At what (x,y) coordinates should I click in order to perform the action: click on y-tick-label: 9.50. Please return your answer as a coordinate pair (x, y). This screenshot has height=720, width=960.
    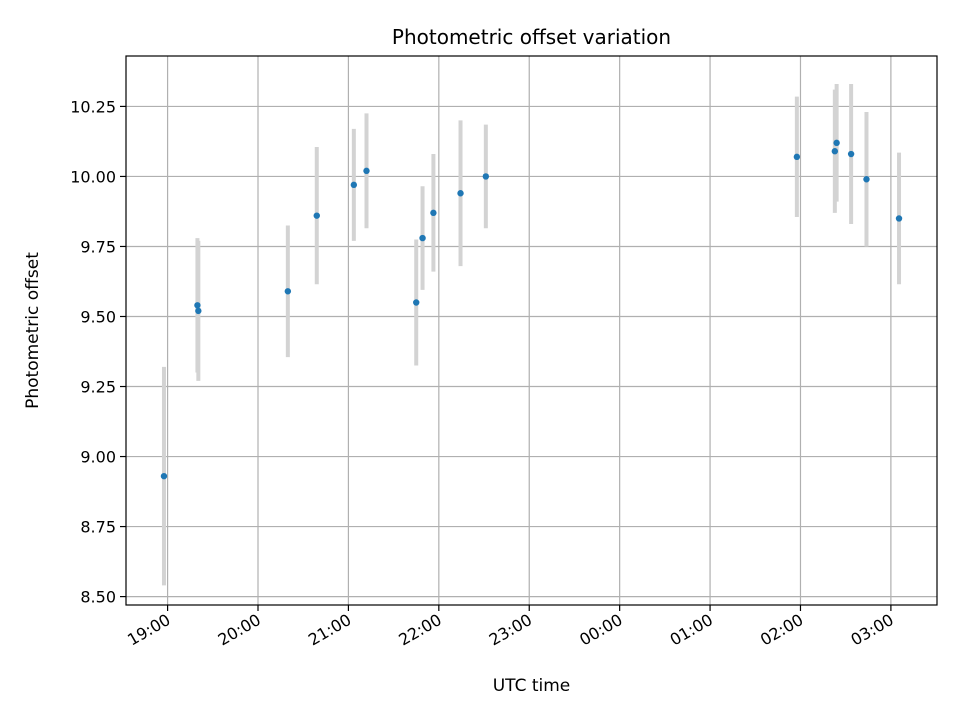
    Looking at the image, I should click on (98, 316).